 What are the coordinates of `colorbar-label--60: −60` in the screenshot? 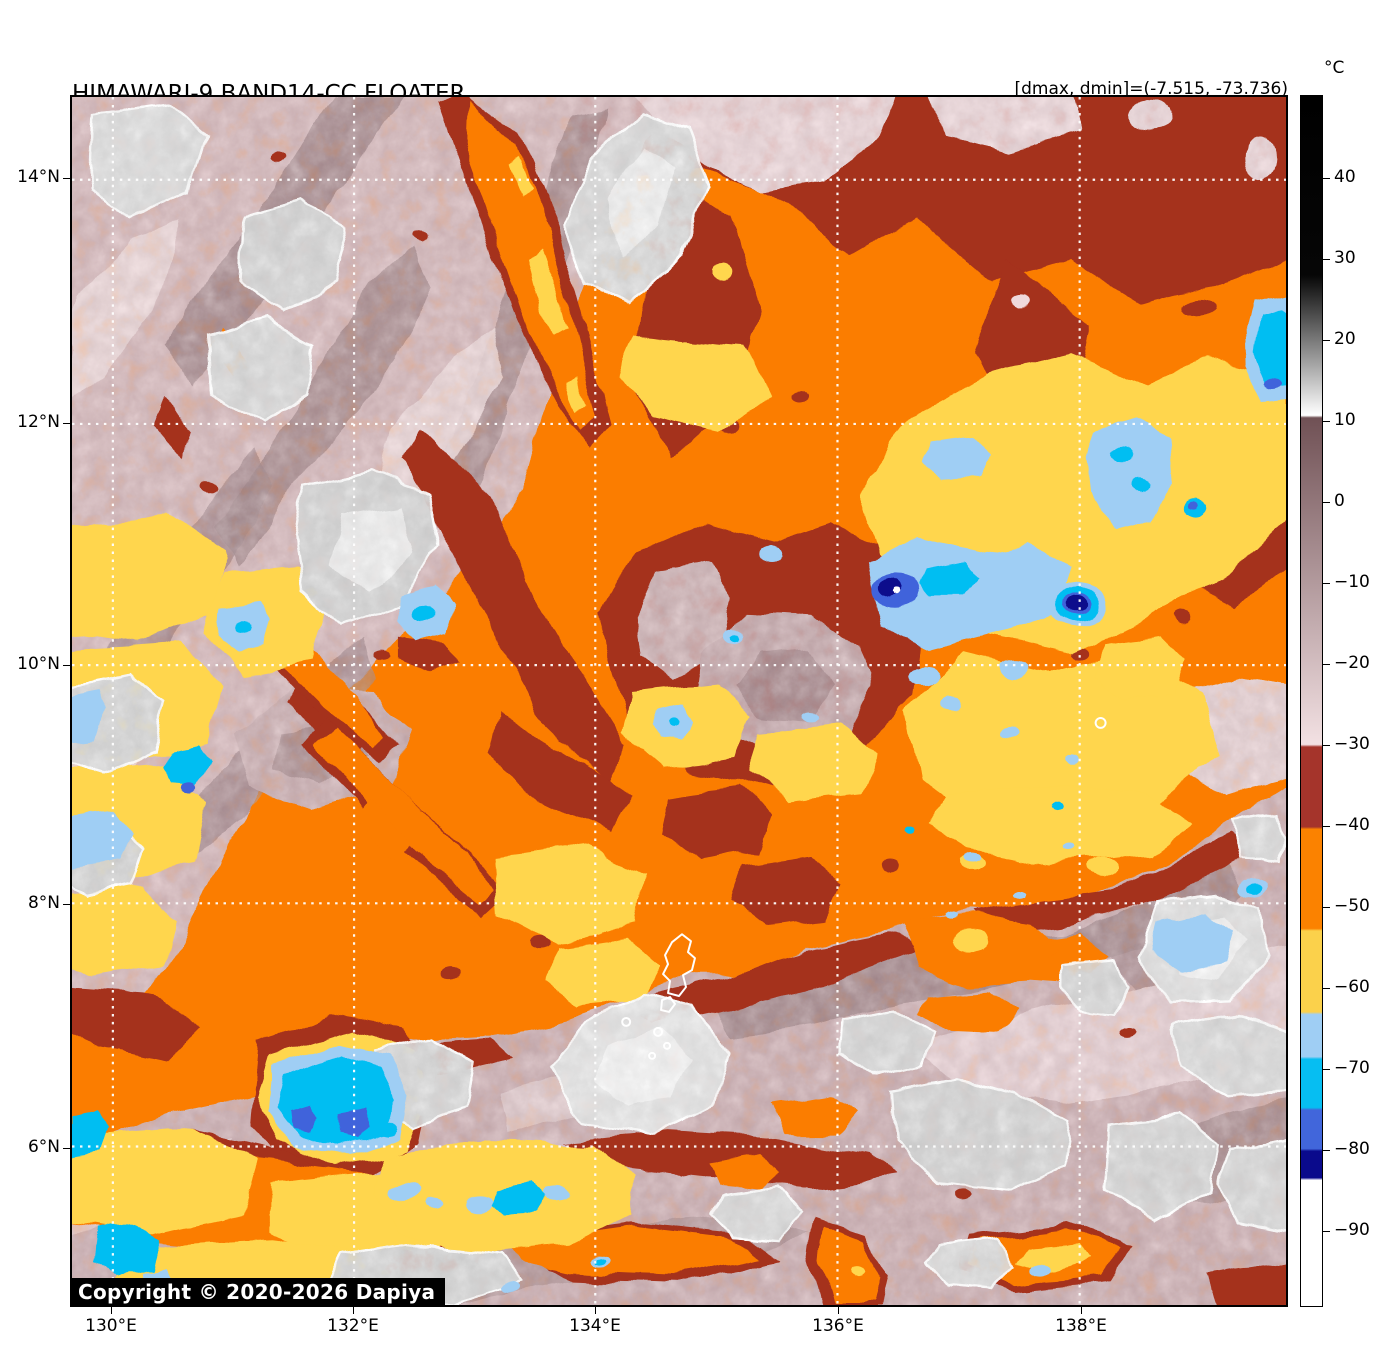 It's located at (1352, 987).